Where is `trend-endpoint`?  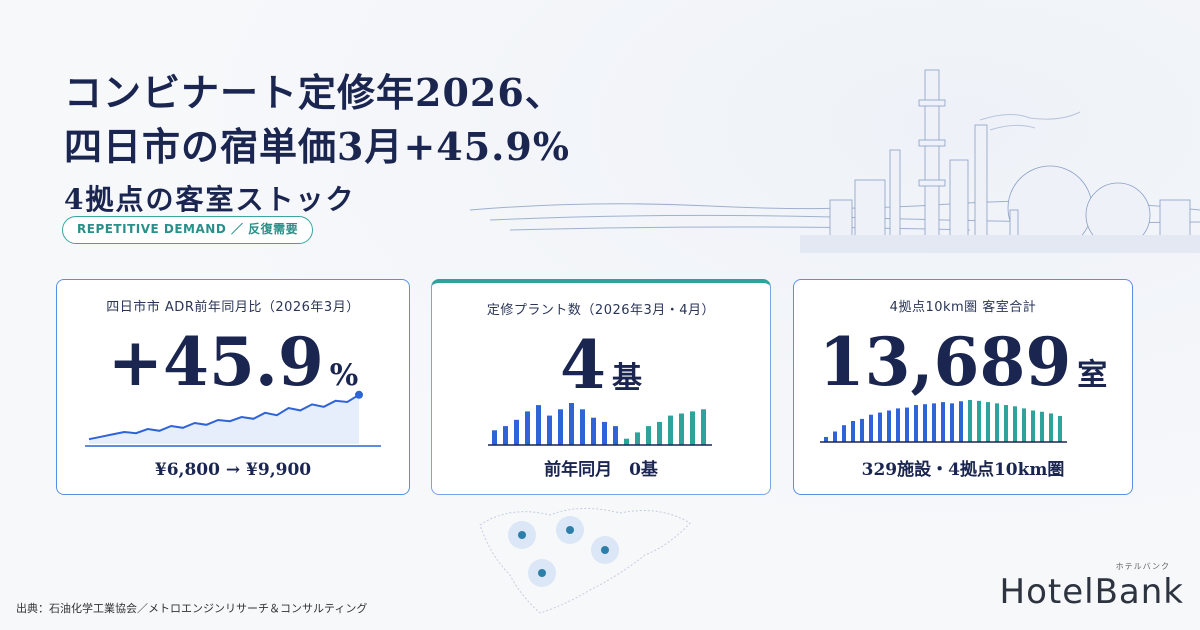 trend-endpoint is located at coordinates (359, 394).